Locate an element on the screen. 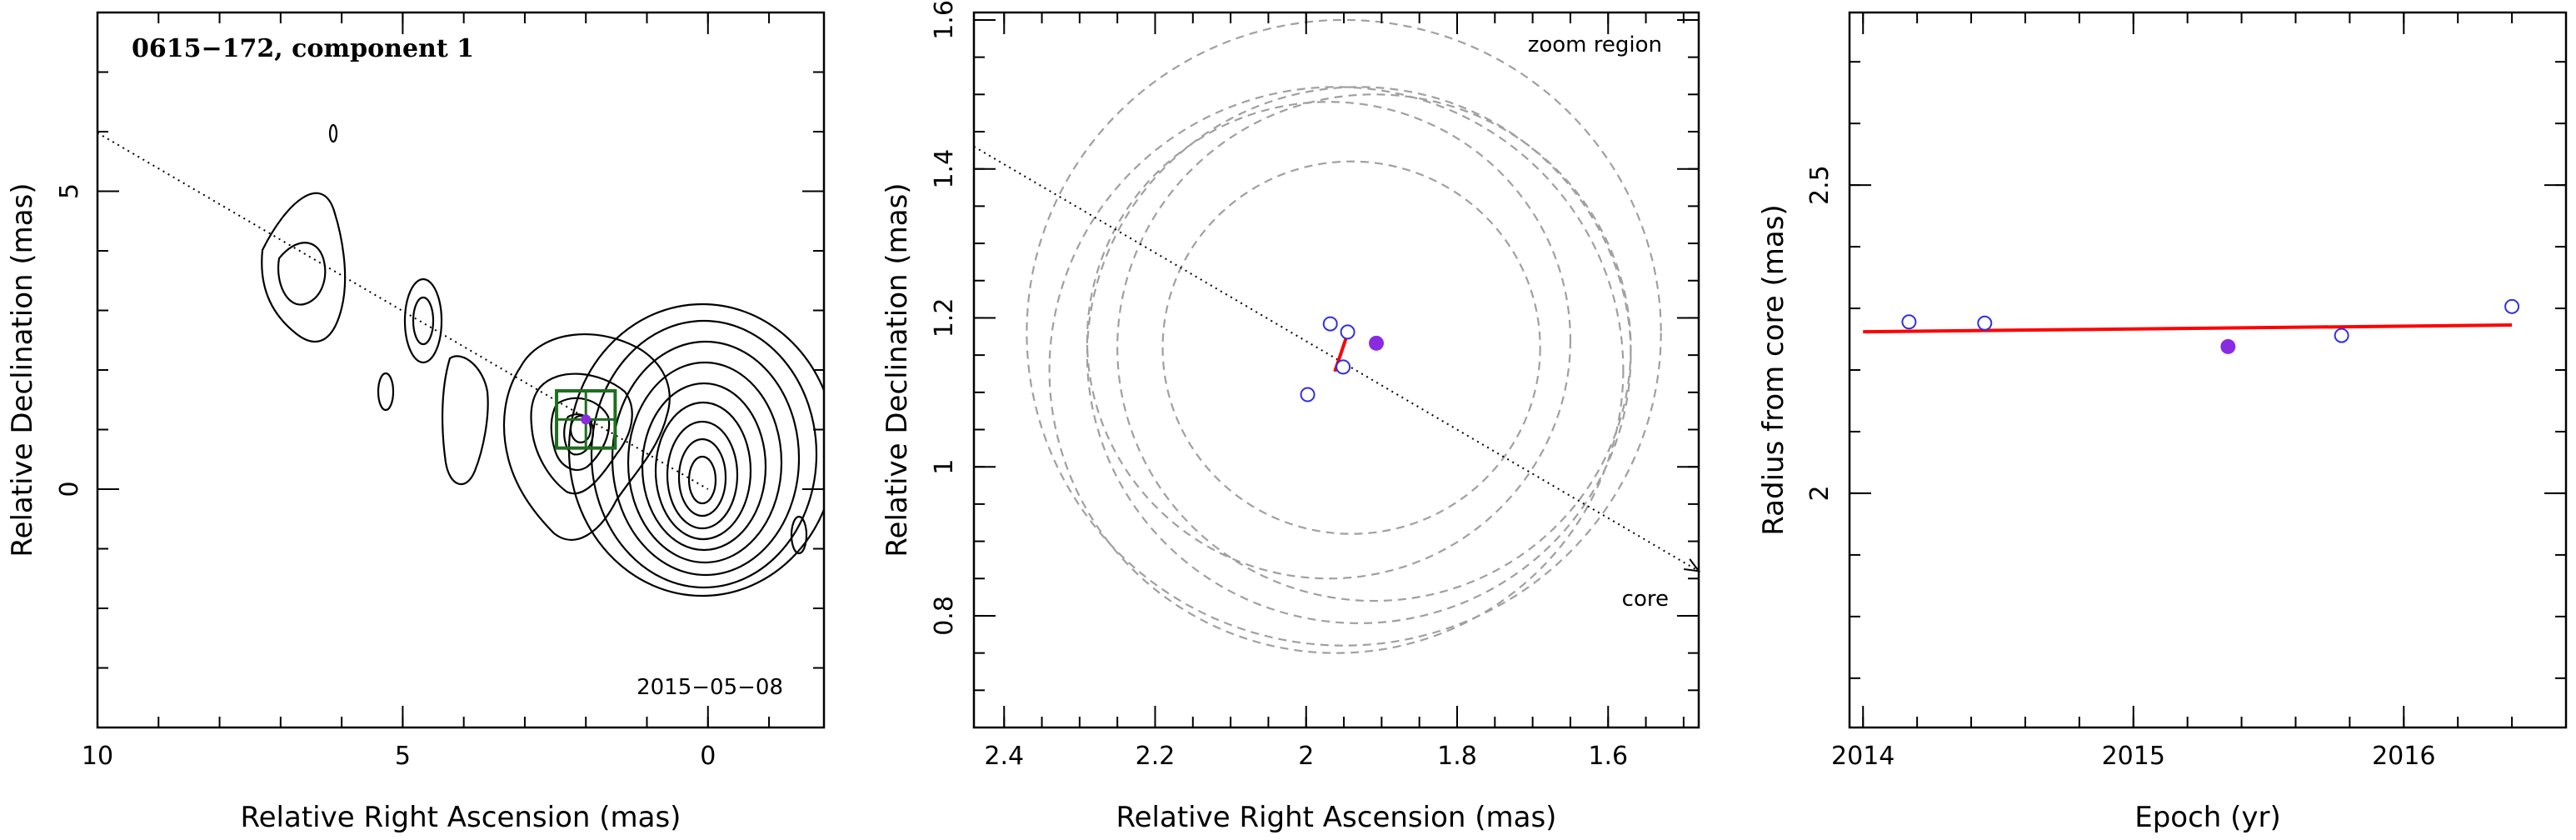 The height and width of the screenshot is (840, 2576). y-tick-label: 1.2 is located at coordinates (944, 318).